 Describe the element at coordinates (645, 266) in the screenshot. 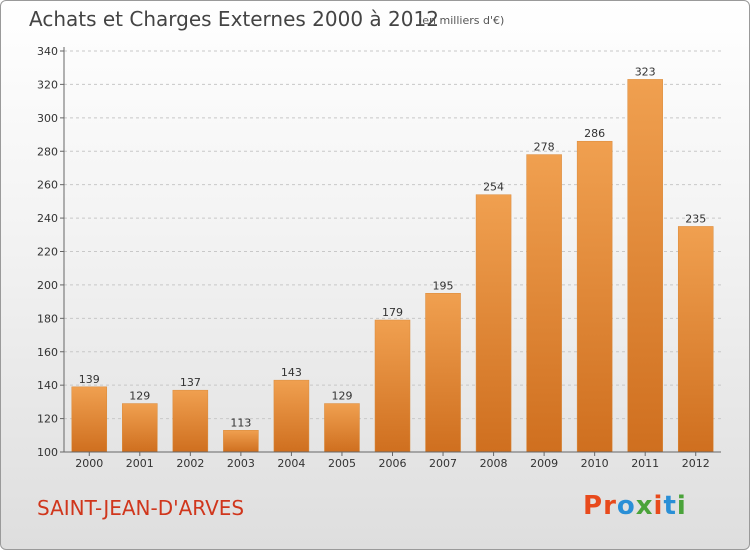

I see `bar-2011` at that location.